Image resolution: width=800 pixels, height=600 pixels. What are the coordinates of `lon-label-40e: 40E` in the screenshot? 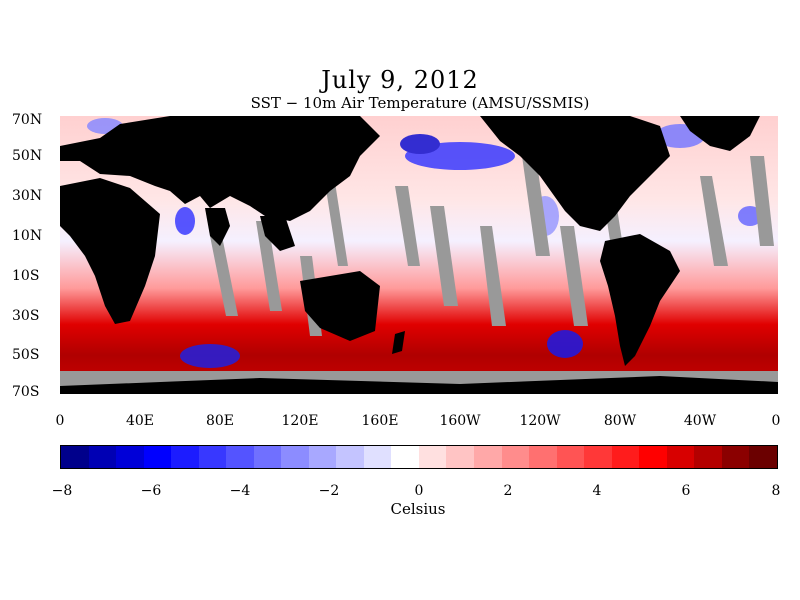 It's located at (140, 421).